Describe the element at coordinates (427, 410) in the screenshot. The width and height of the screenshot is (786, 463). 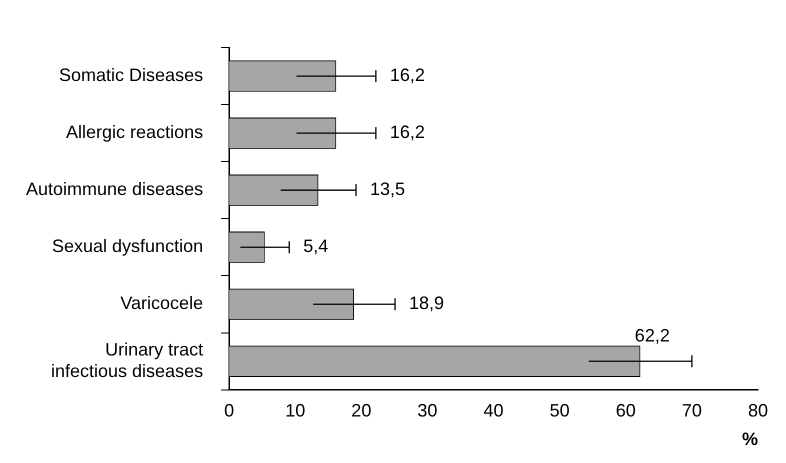
I see `x-tick-label: 30` at that location.